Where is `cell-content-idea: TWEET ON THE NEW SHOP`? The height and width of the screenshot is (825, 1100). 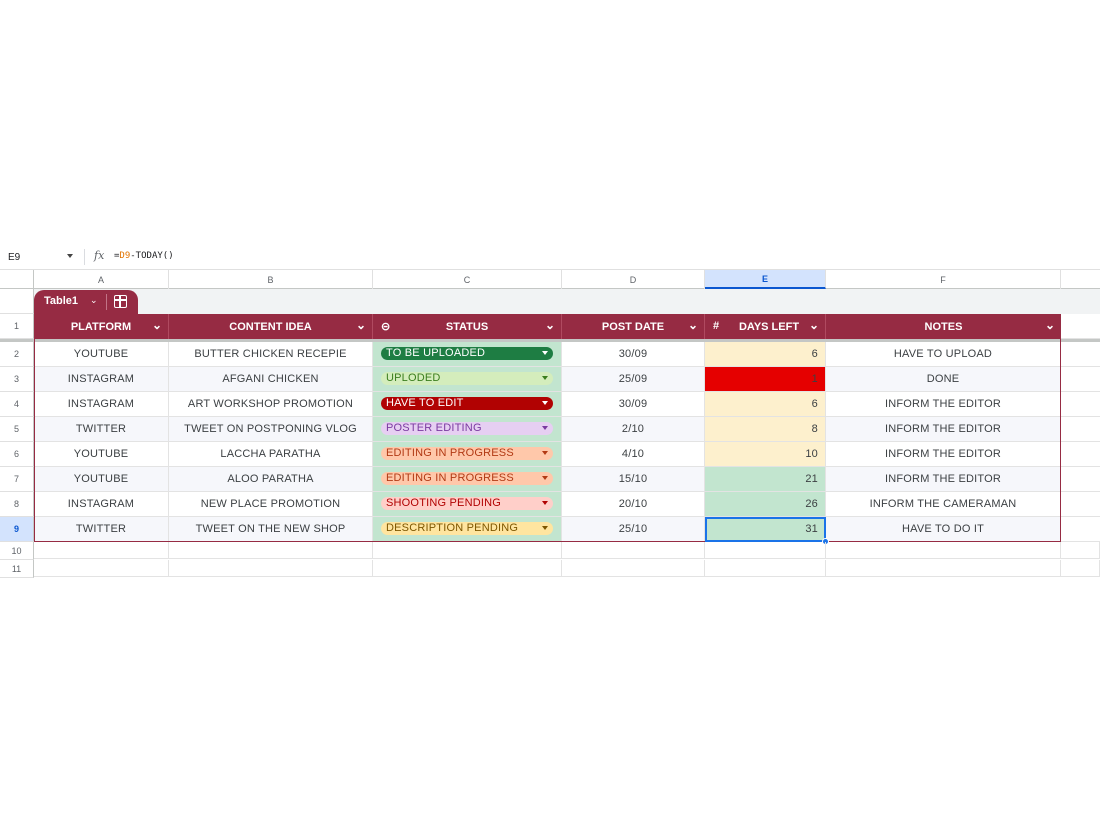 cell-content-idea: TWEET ON THE NEW SHOP is located at coordinates (271, 529).